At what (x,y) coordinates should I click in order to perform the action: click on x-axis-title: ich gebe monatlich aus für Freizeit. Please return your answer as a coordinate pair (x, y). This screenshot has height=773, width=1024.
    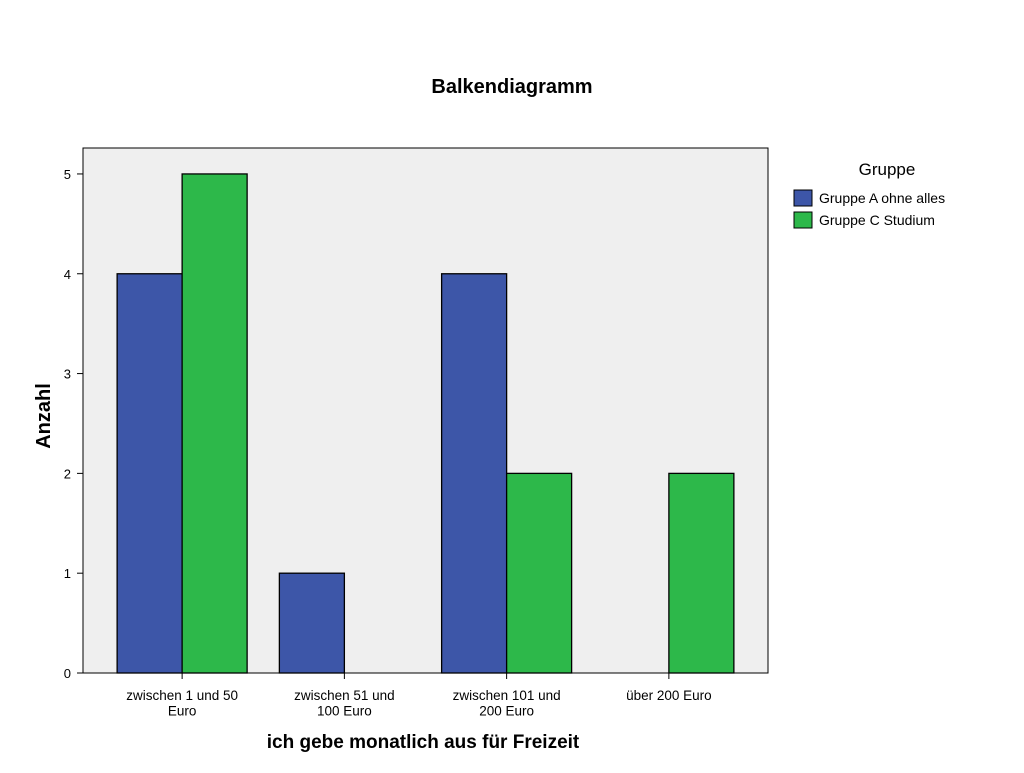
    Looking at the image, I should click on (423, 742).